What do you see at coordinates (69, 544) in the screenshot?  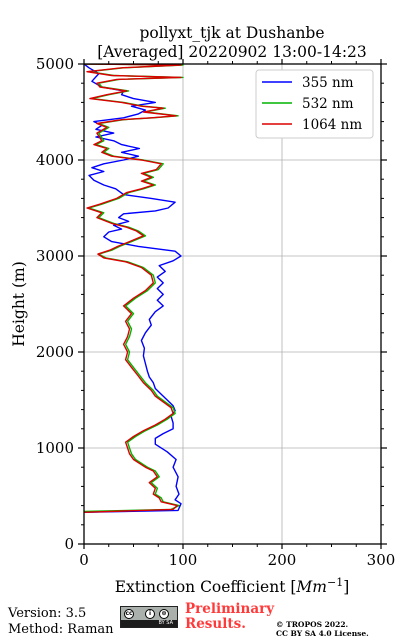 I see `y-tick-label: 0` at bounding box center [69, 544].